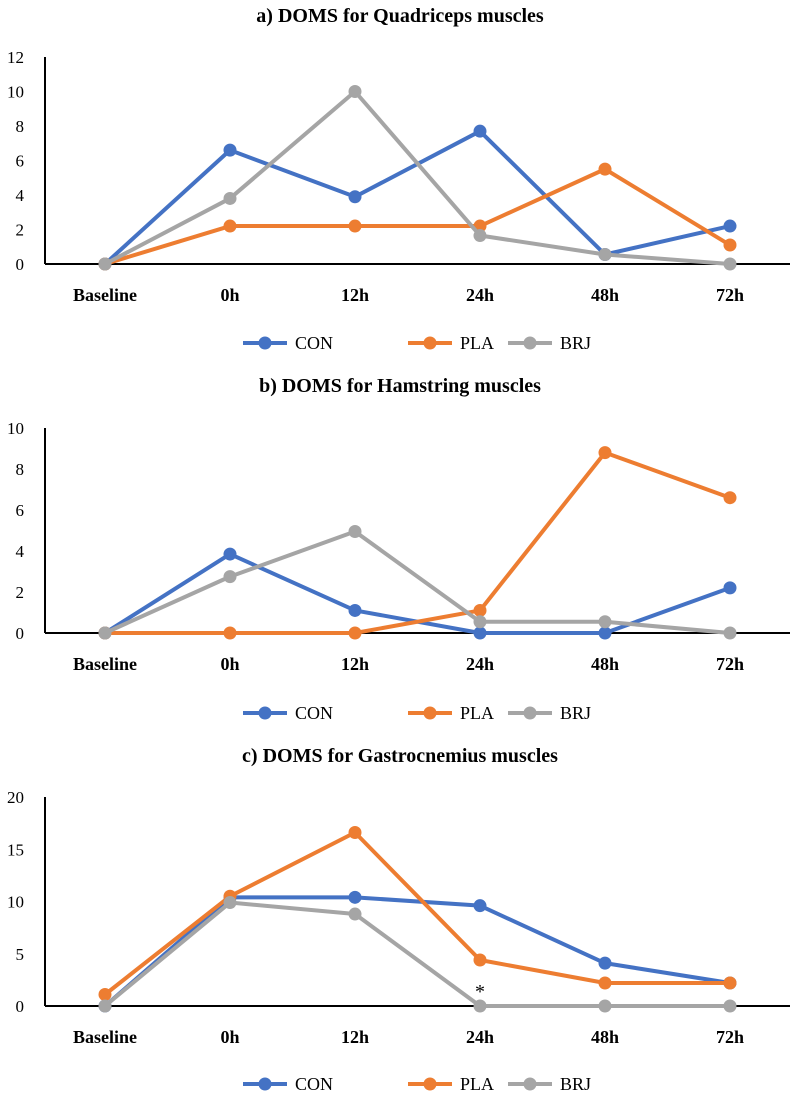 The image size is (800, 1097). Describe the element at coordinates (15, 797) in the screenshot. I see `y-tick-label: 20` at that location.